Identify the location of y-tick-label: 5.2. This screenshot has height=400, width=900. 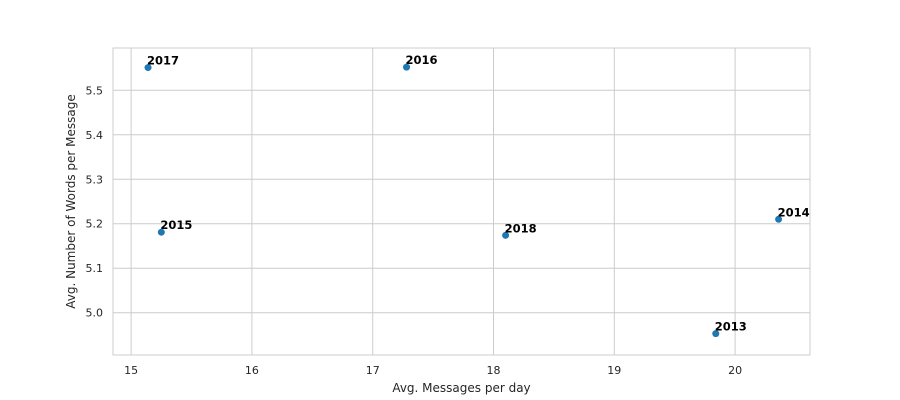
(95, 224).